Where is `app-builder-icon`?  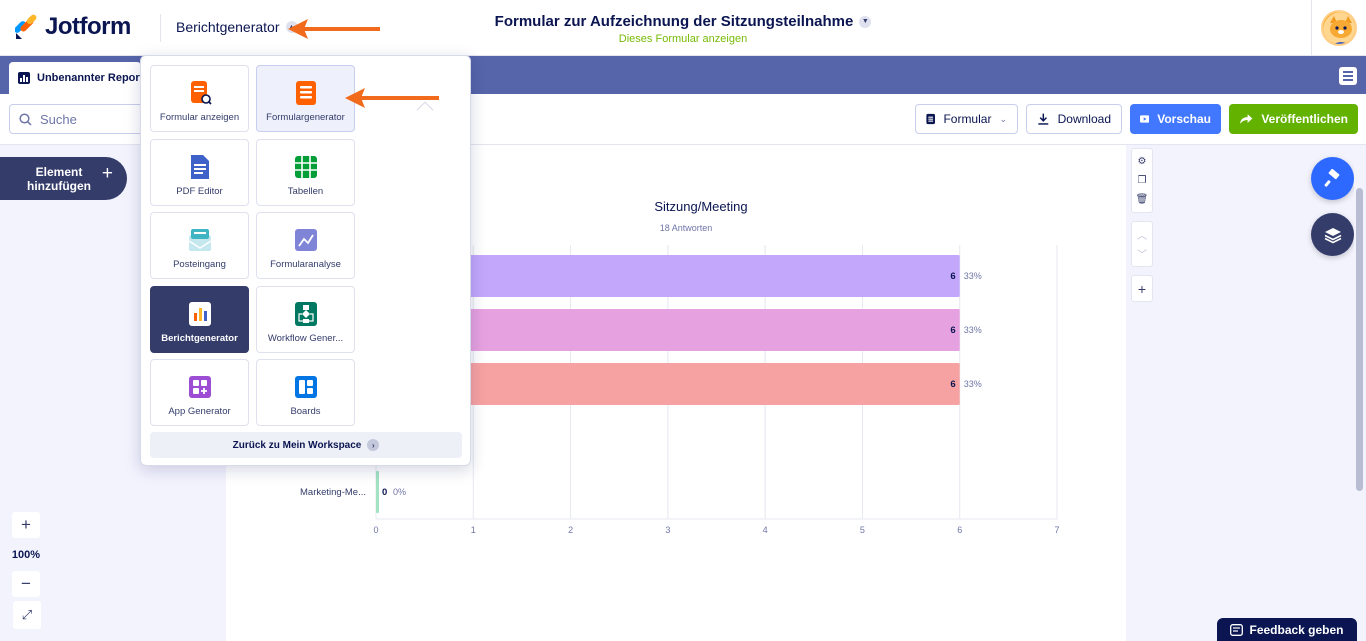
app-builder-icon is located at coordinates (200, 387).